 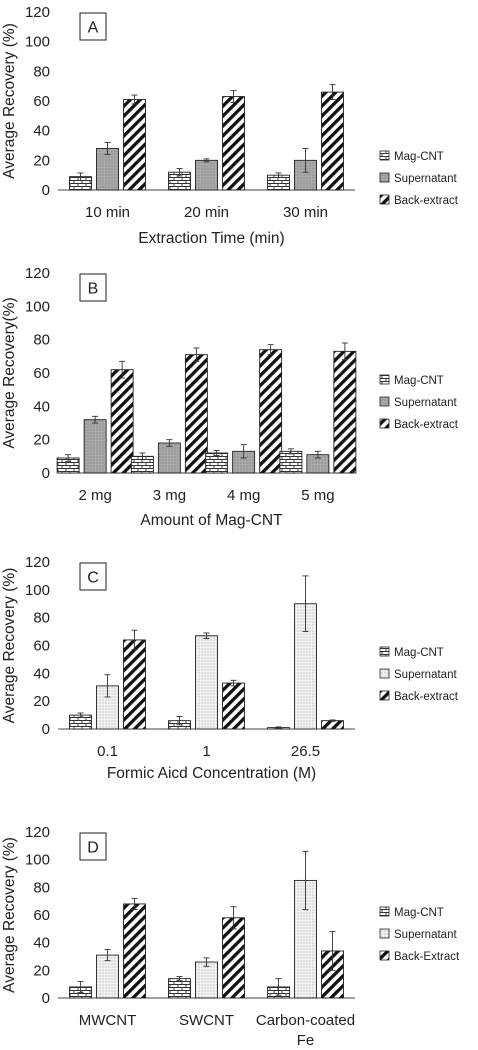 What do you see at coordinates (305, 751) in the screenshot?
I see `x-tick-label: 26.5` at bounding box center [305, 751].